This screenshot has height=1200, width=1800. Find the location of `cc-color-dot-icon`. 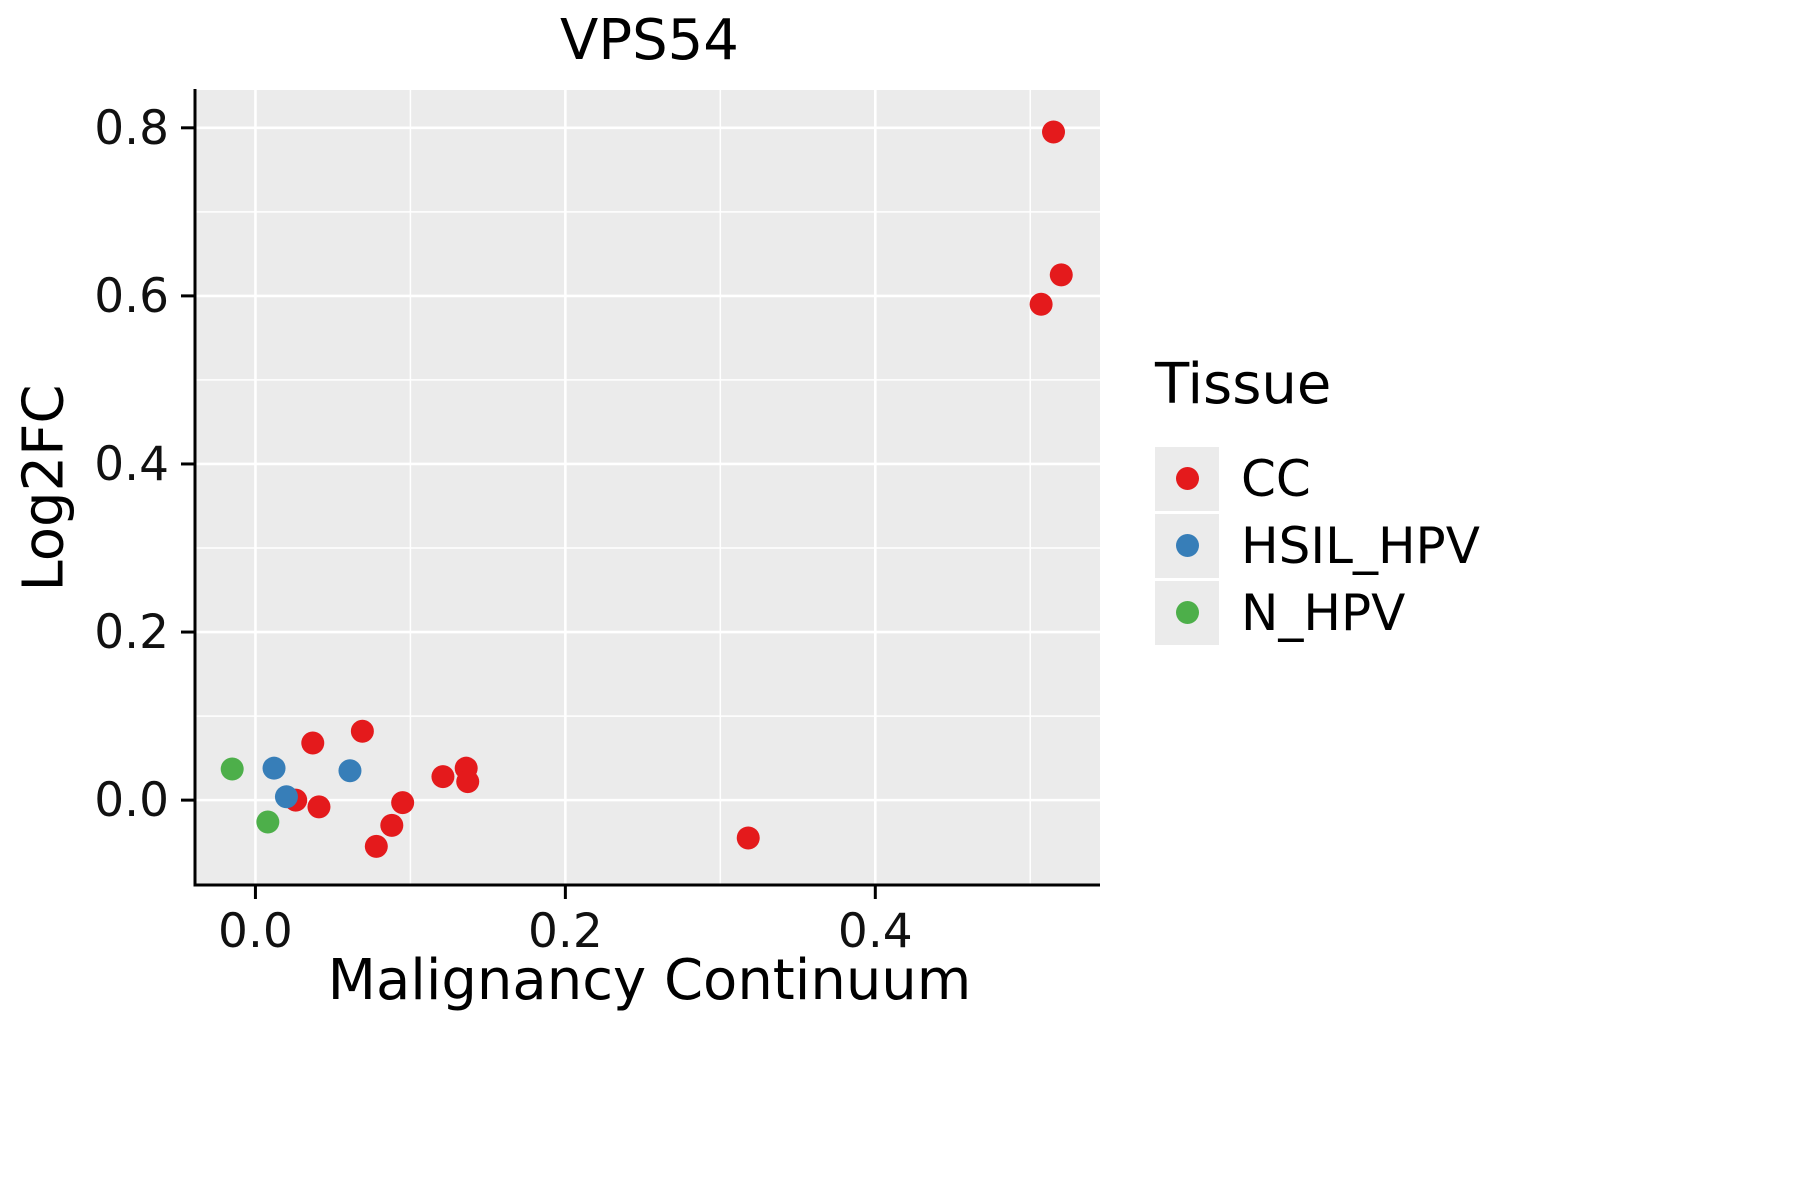

cc-color-dot-icon is located at coordinates (1187, 478).